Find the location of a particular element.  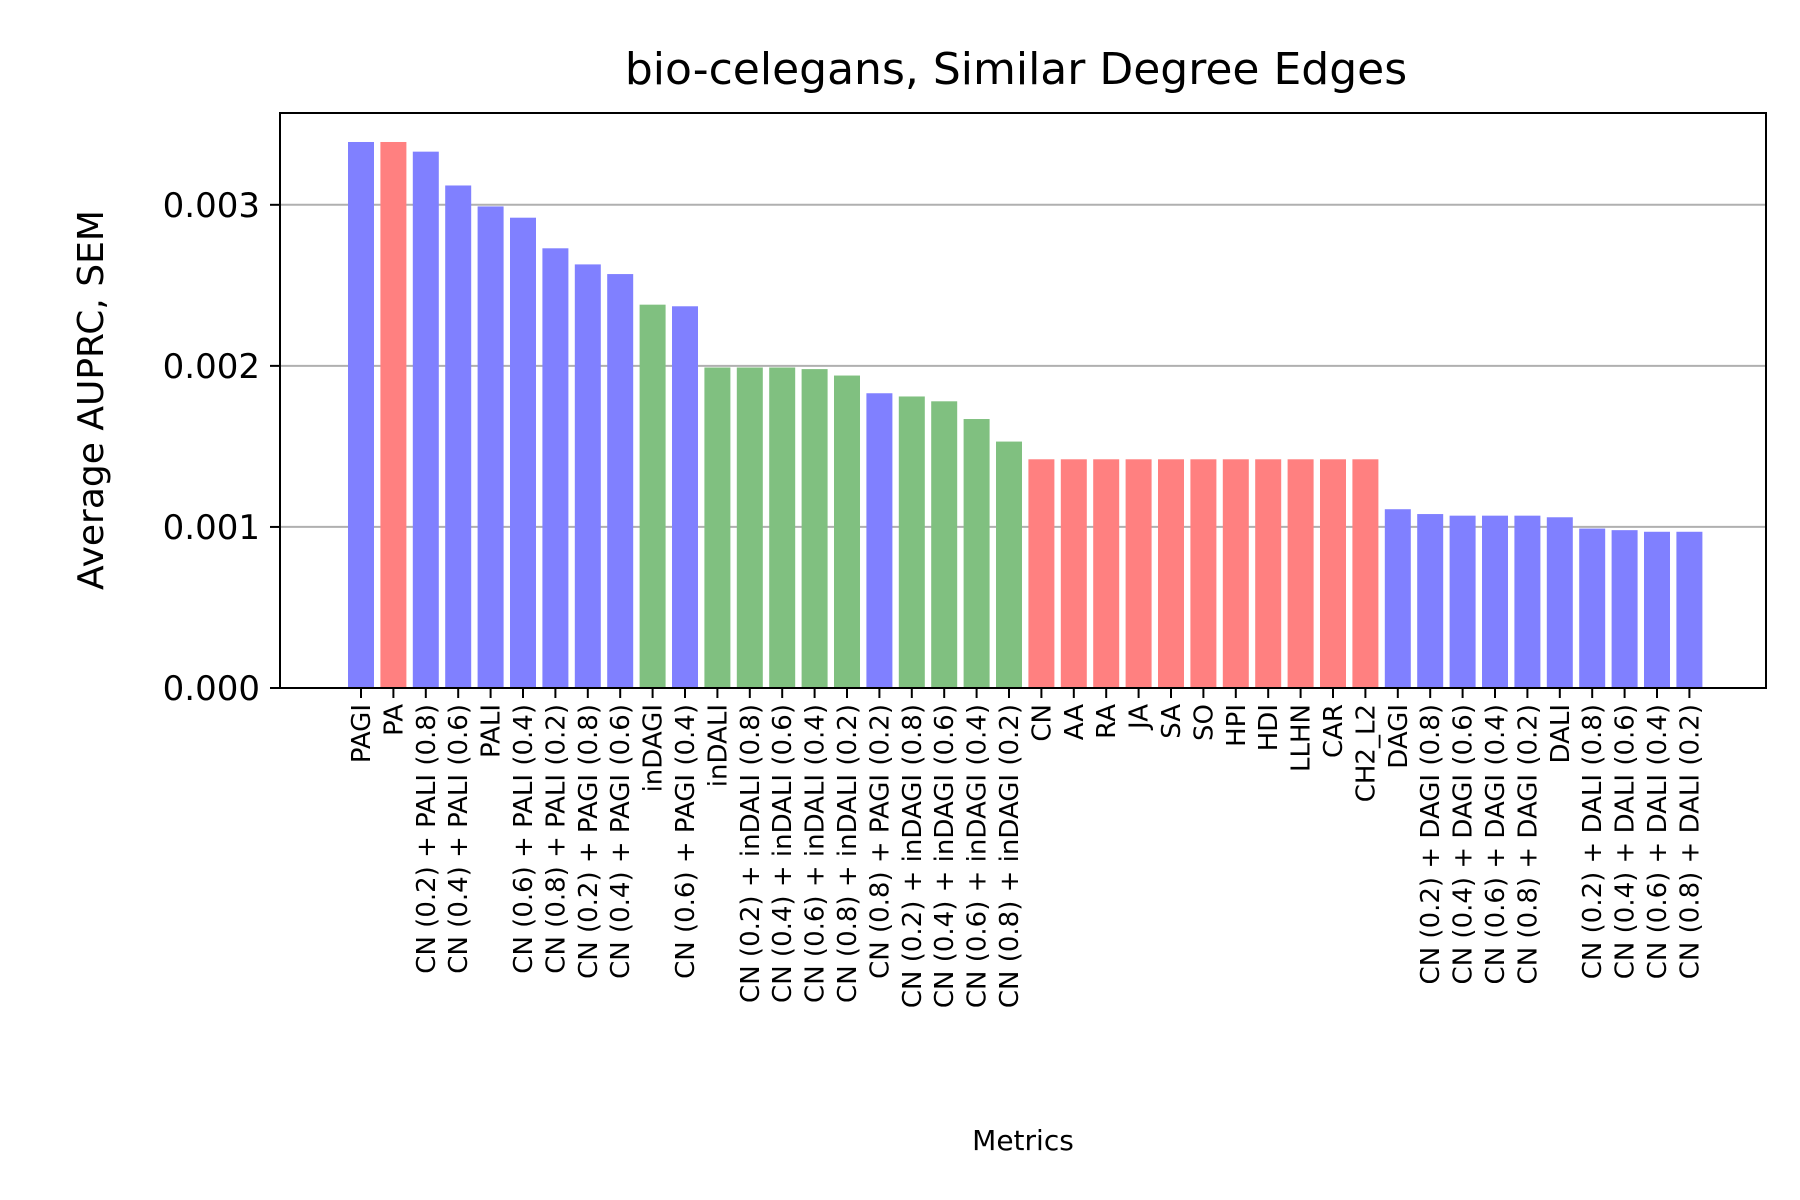

x-tick-label: CN (0.6) + PALI (0.4) is located at coordinates (524, 839).